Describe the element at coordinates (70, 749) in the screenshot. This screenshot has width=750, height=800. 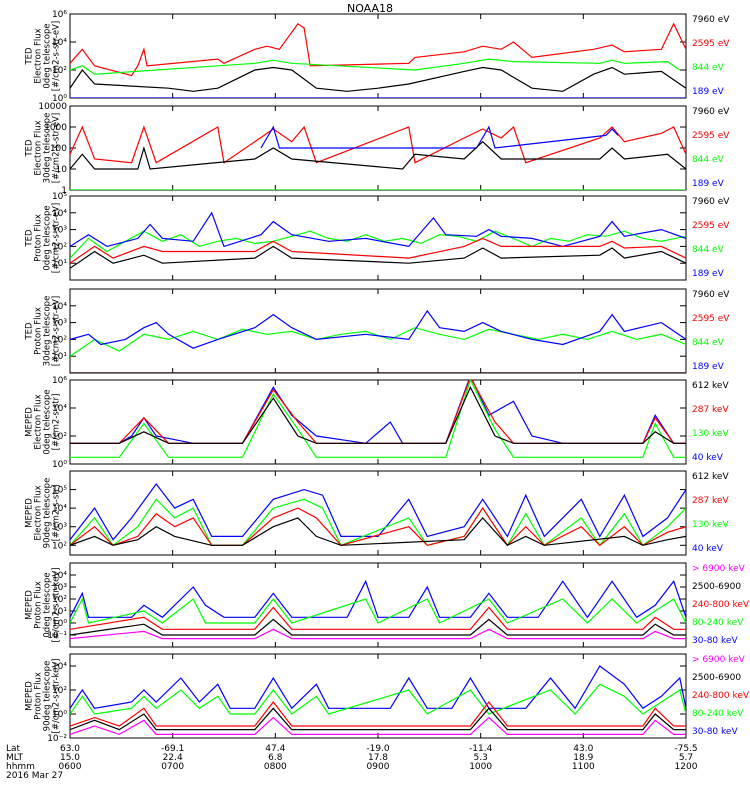
I see `time-tick-lat: 63.0` at that location.